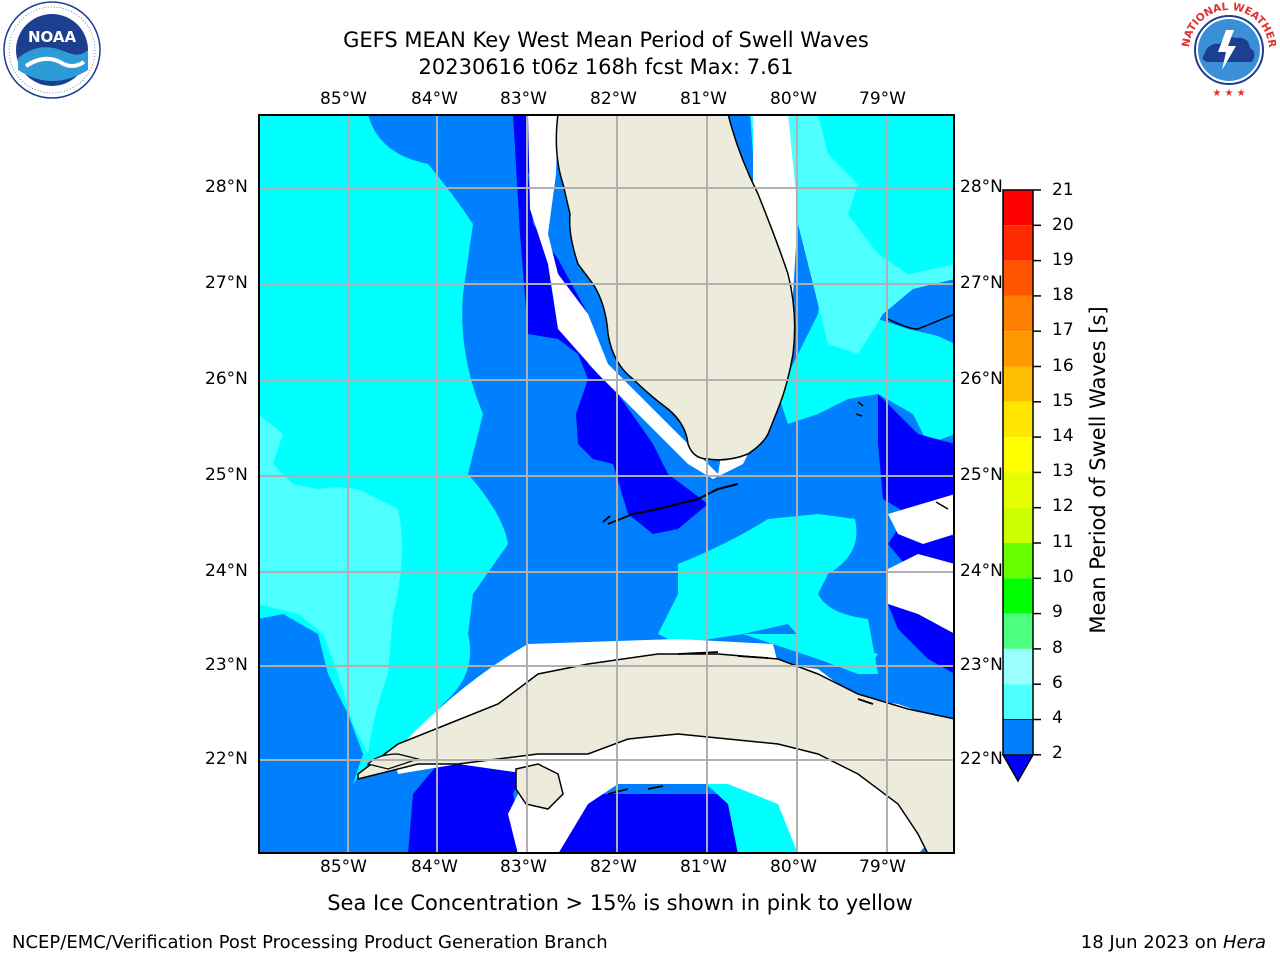 The height and width of the screenshot is (960, 1280). Describe the element at coordinates (1063, 225) in the screenshot. I see `colorbar-tick: 20` at that location.